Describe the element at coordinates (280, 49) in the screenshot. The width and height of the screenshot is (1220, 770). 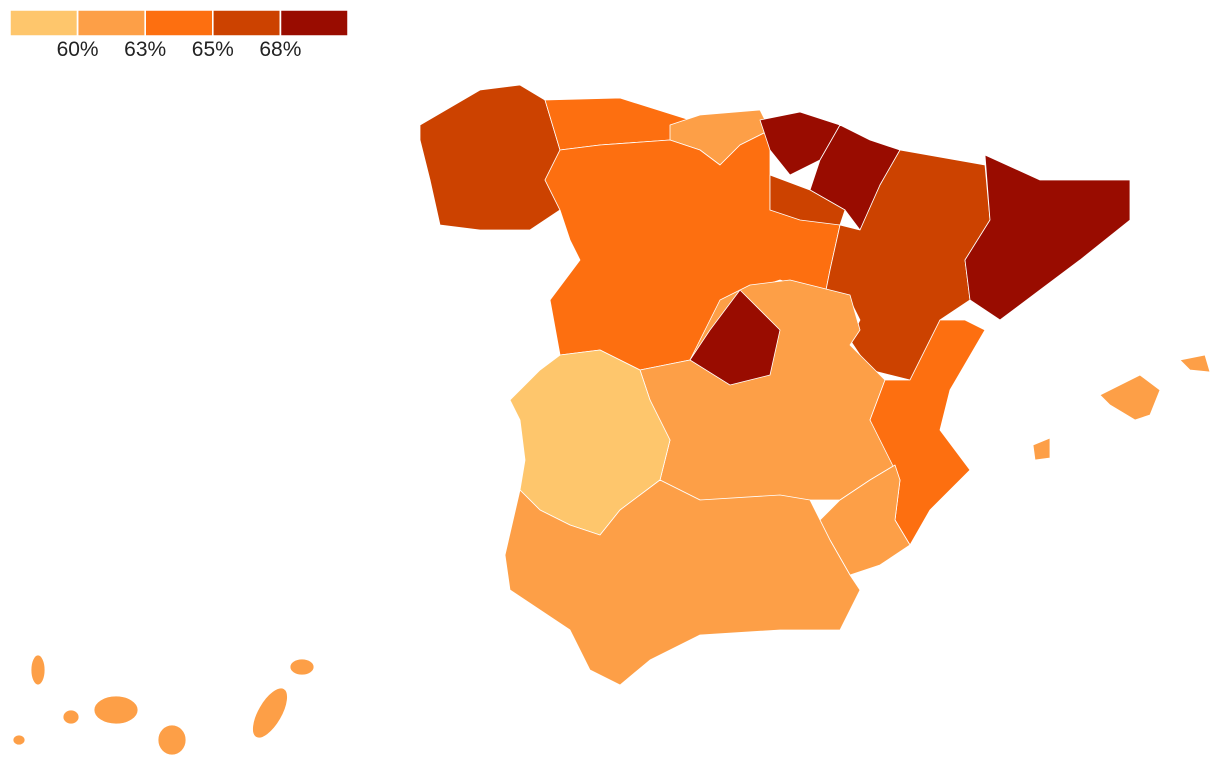
I see `legend-label: 68%` at that location.